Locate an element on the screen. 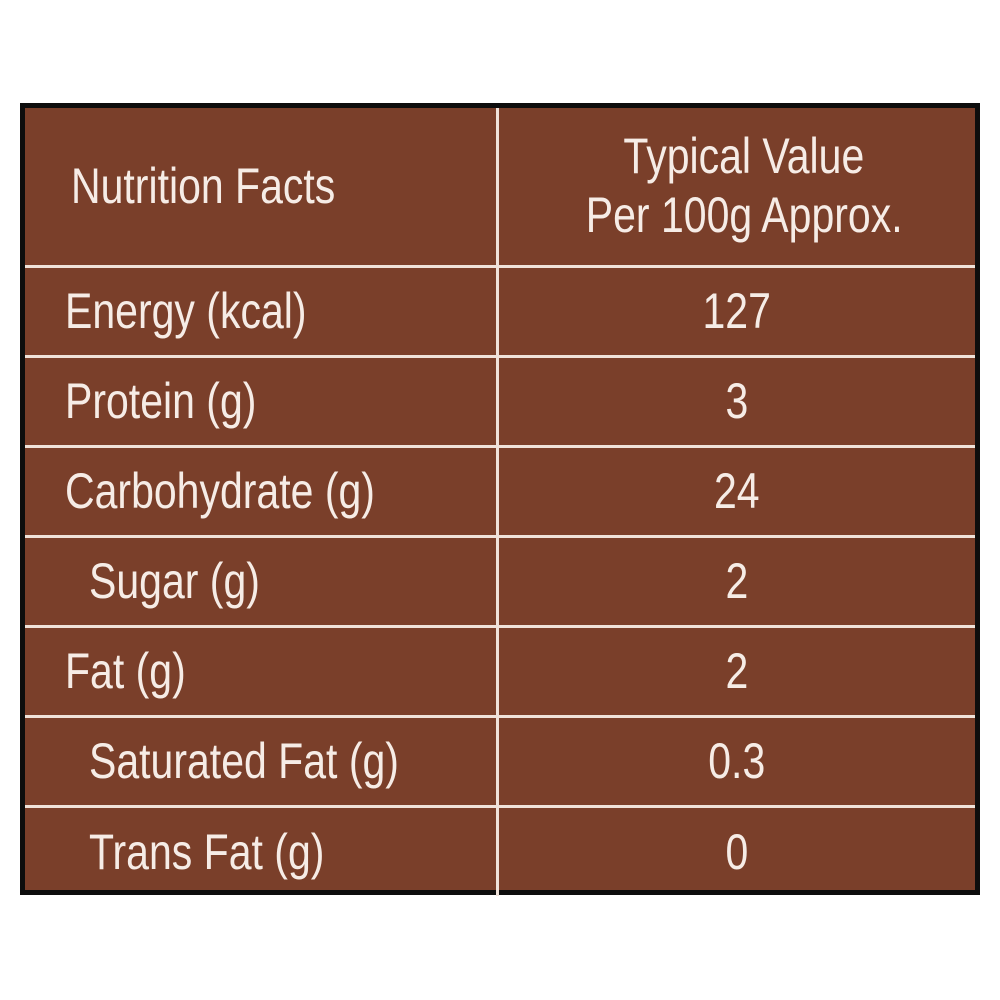  table-row-fat: Fat (g) 2 is located at coordinates (500, 672).